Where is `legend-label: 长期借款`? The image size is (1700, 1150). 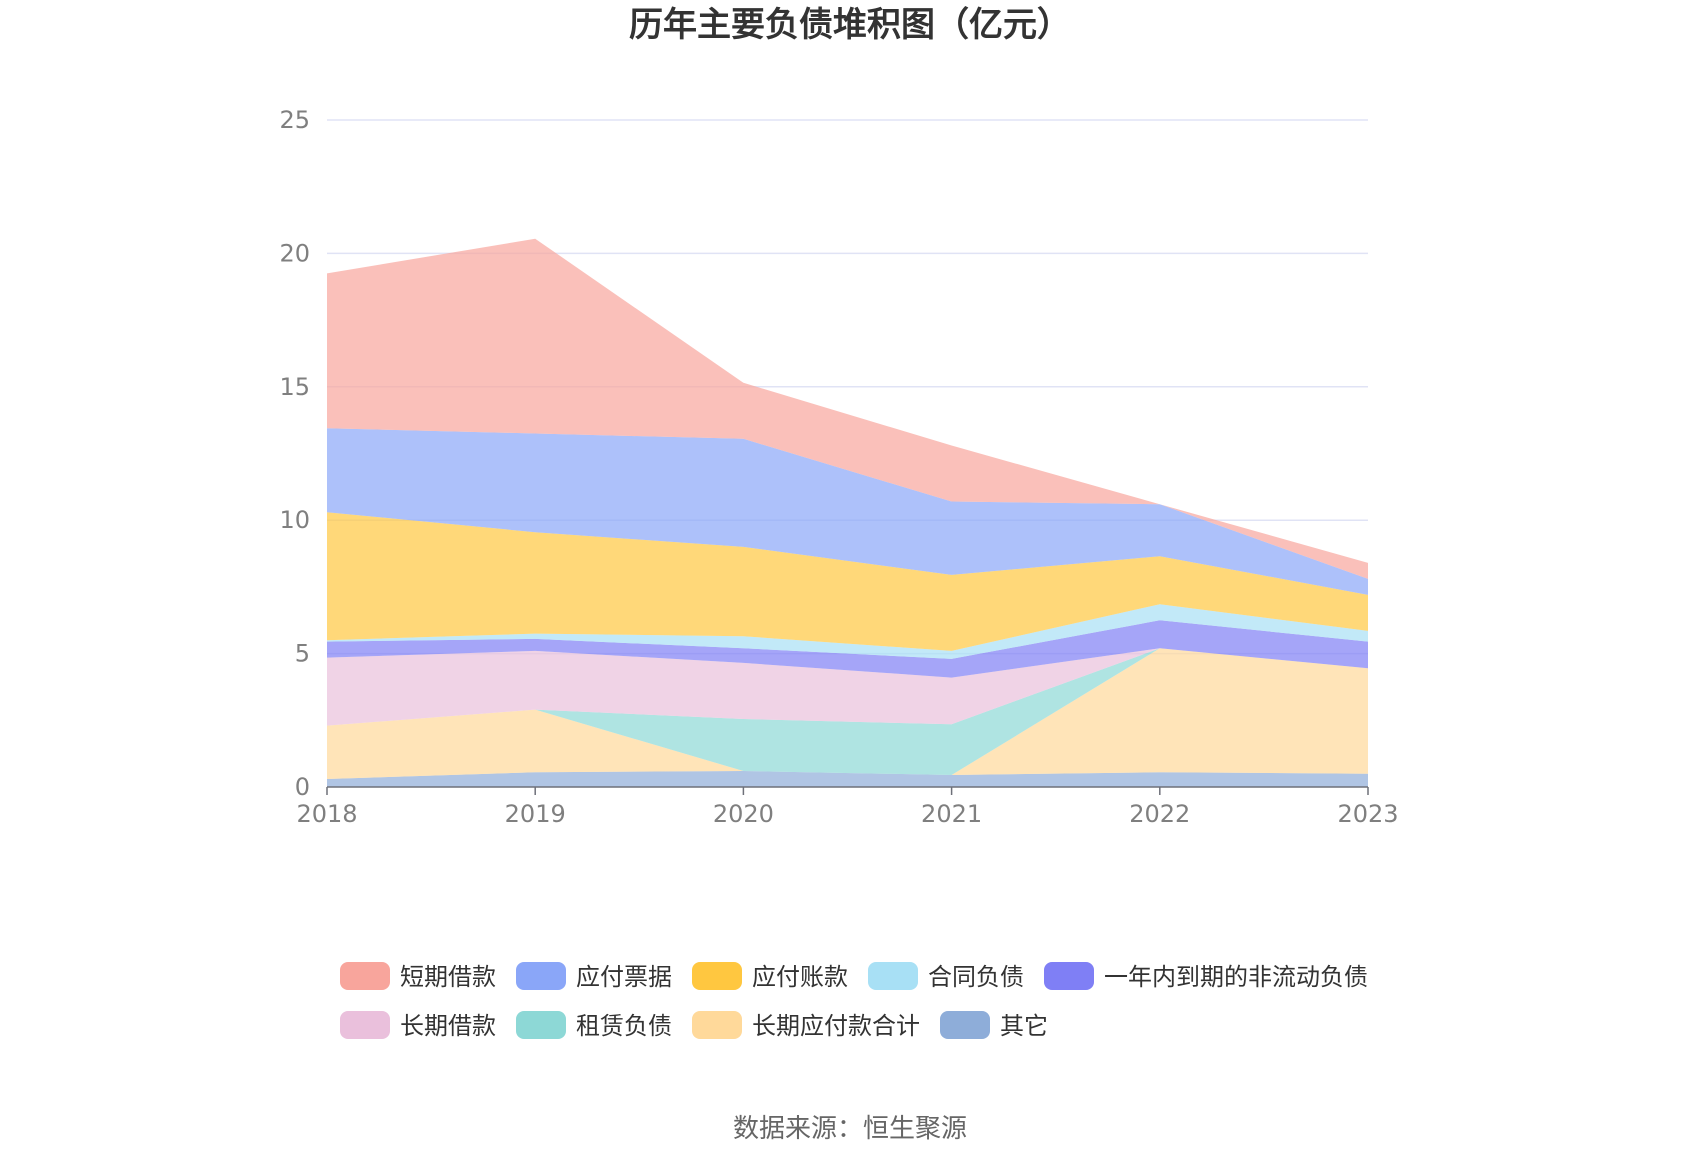
legend-label: 长期借款 is located at coordinates (448, 1026).